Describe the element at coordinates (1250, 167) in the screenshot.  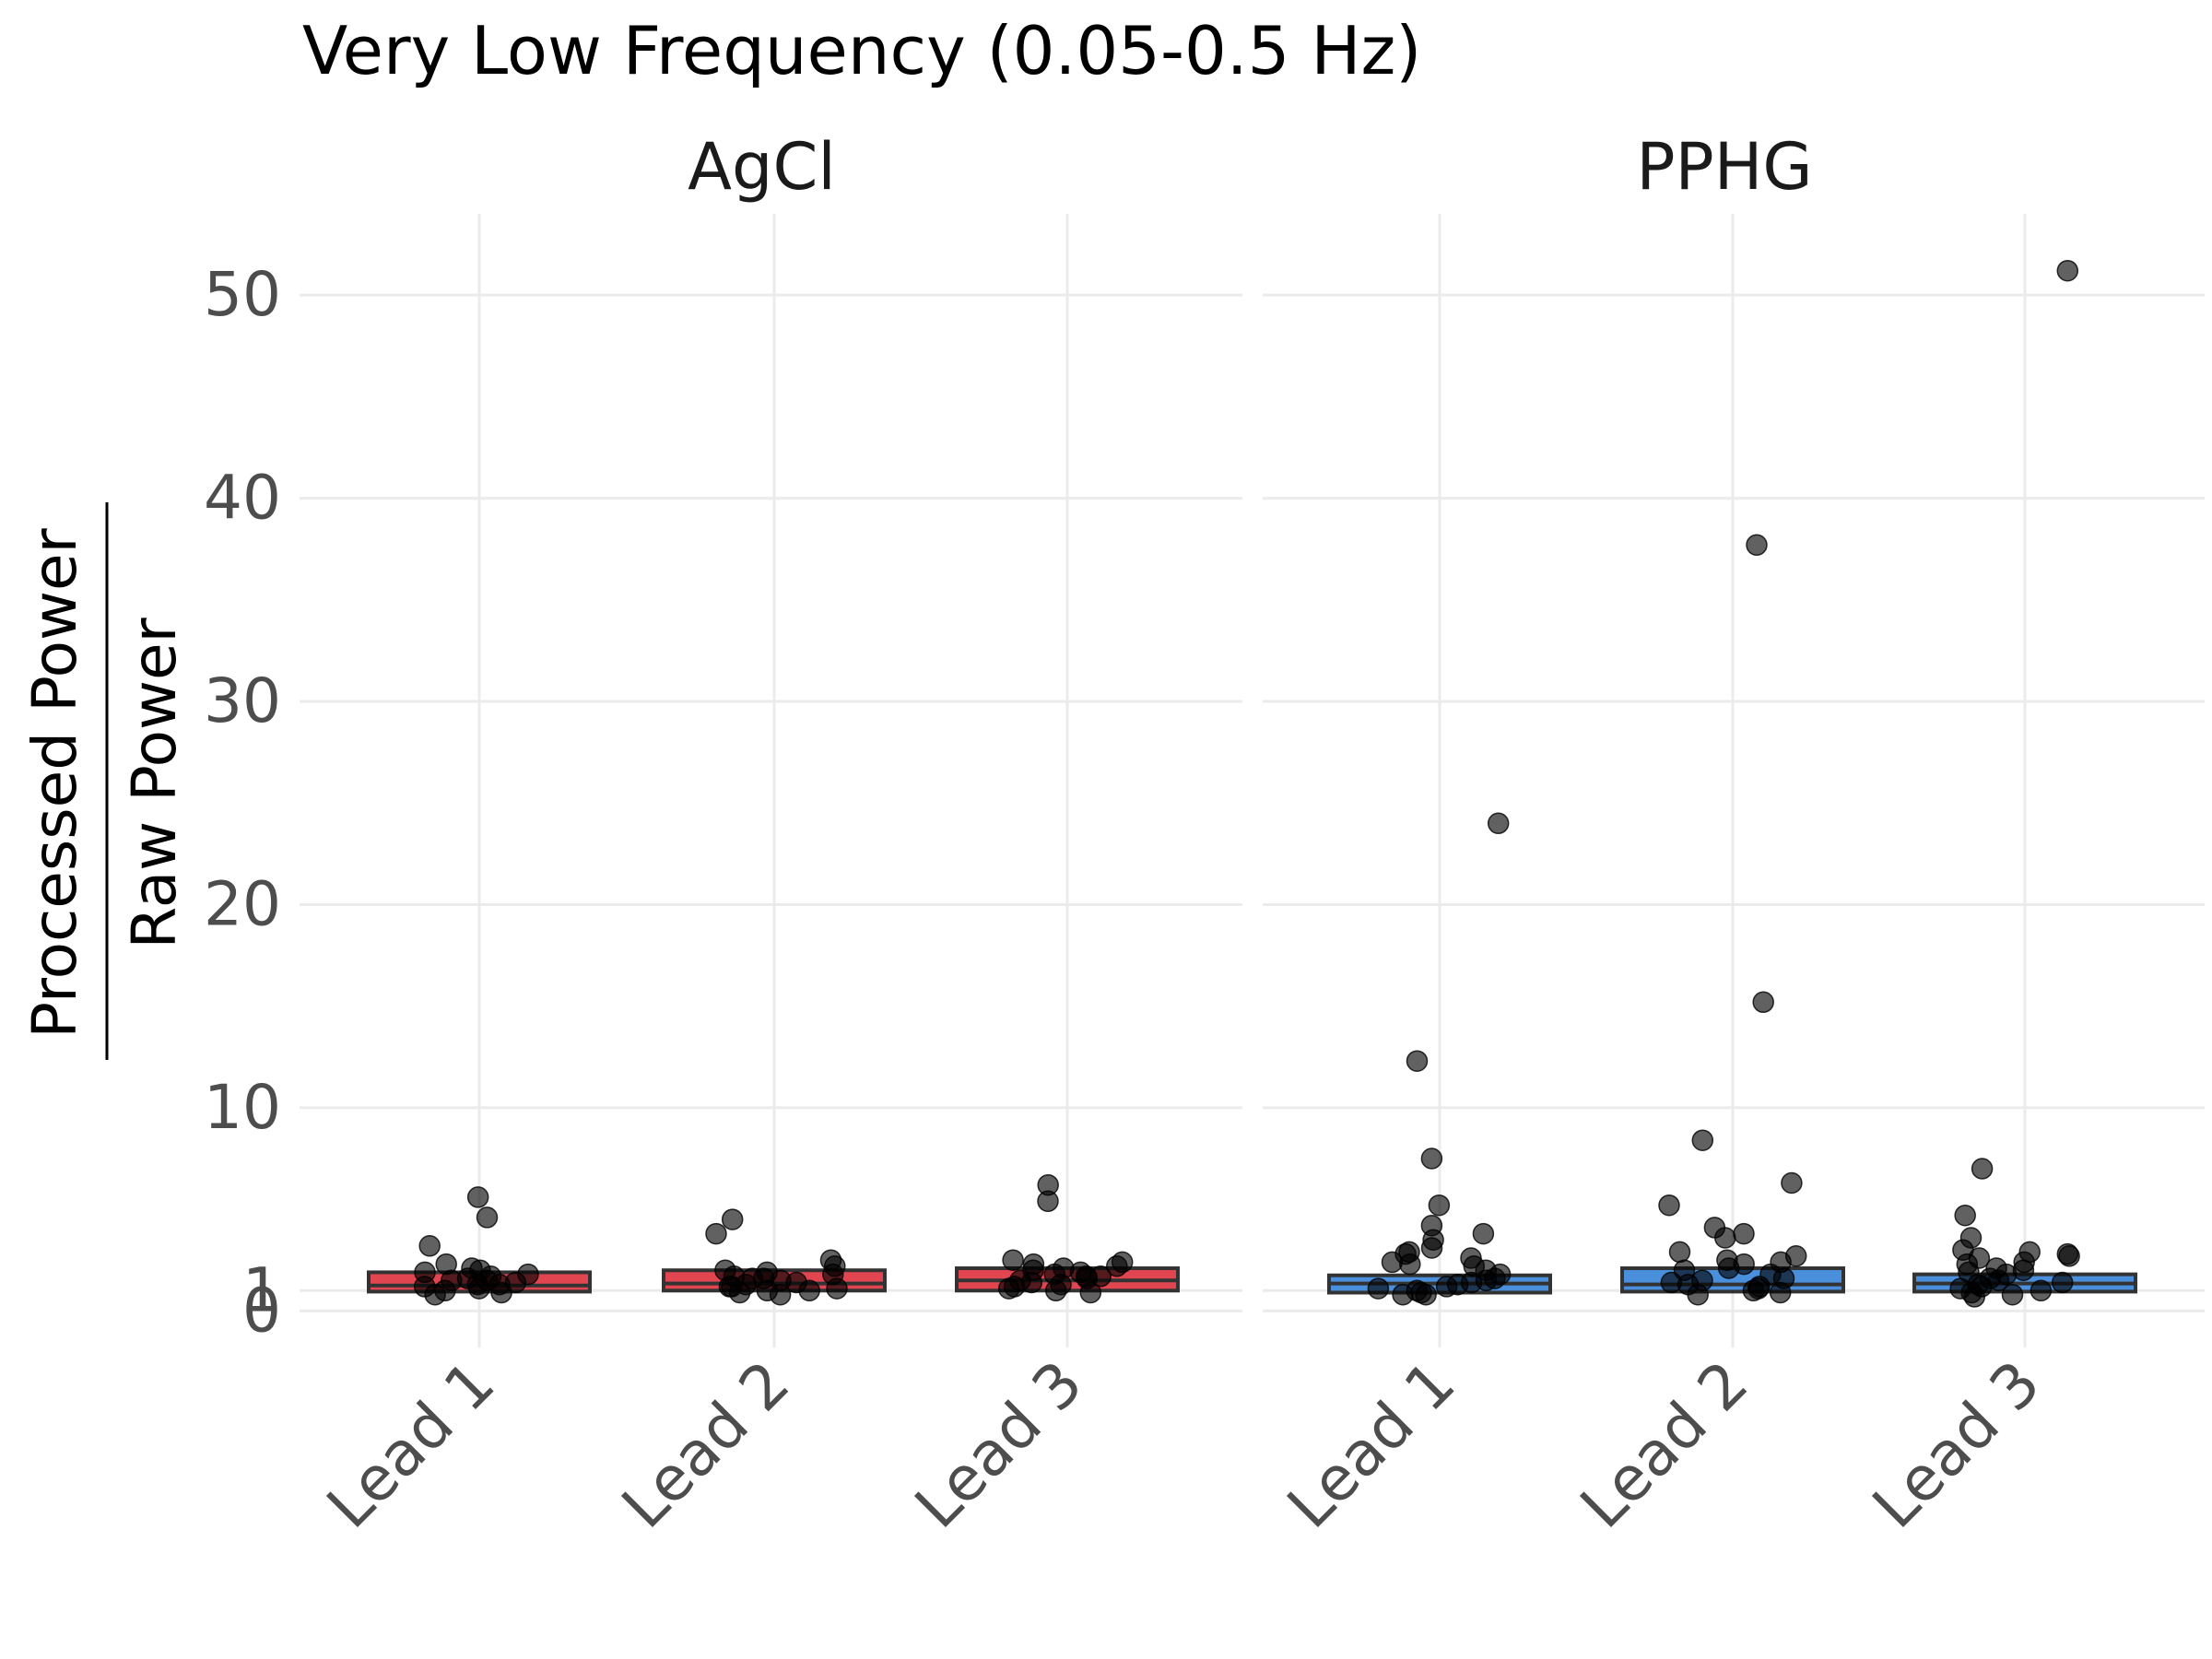
I see `facet-strips: AgCl PPHG` at that location.